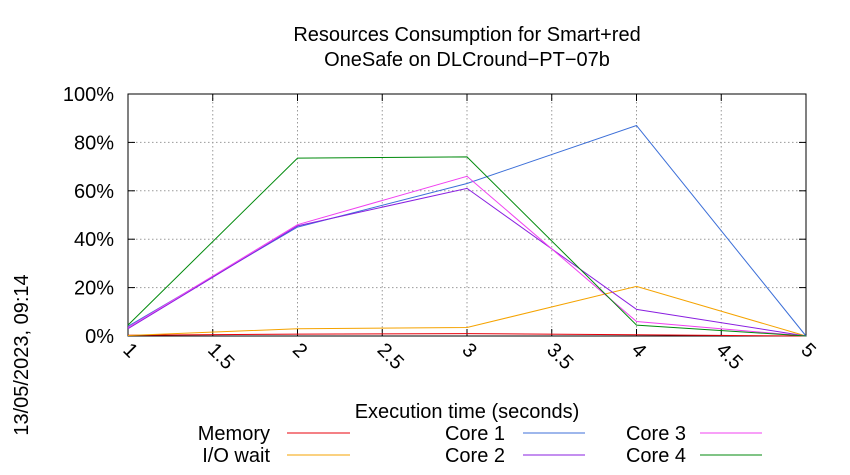 This screenshot has width=850, height=475. What do you see at coordinates (807, 350) in the screenshot?
I see `x-tick-label: 5` at bounding box center [807, 350].